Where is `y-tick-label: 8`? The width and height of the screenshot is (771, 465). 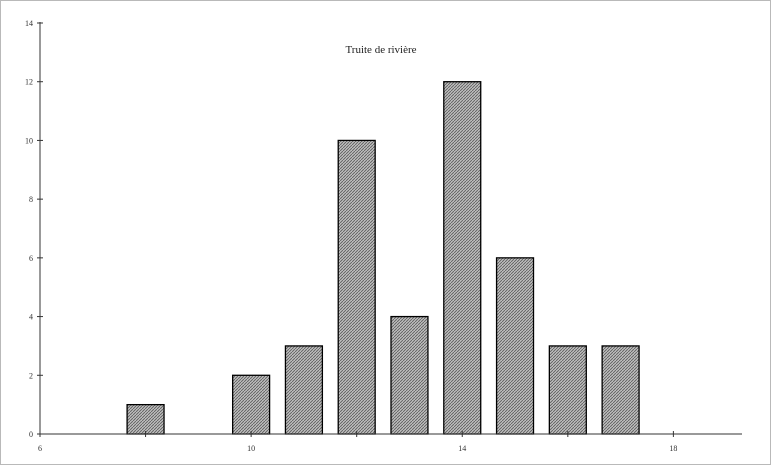
y-tick-label: 8 is located at coordinates (31, 199).